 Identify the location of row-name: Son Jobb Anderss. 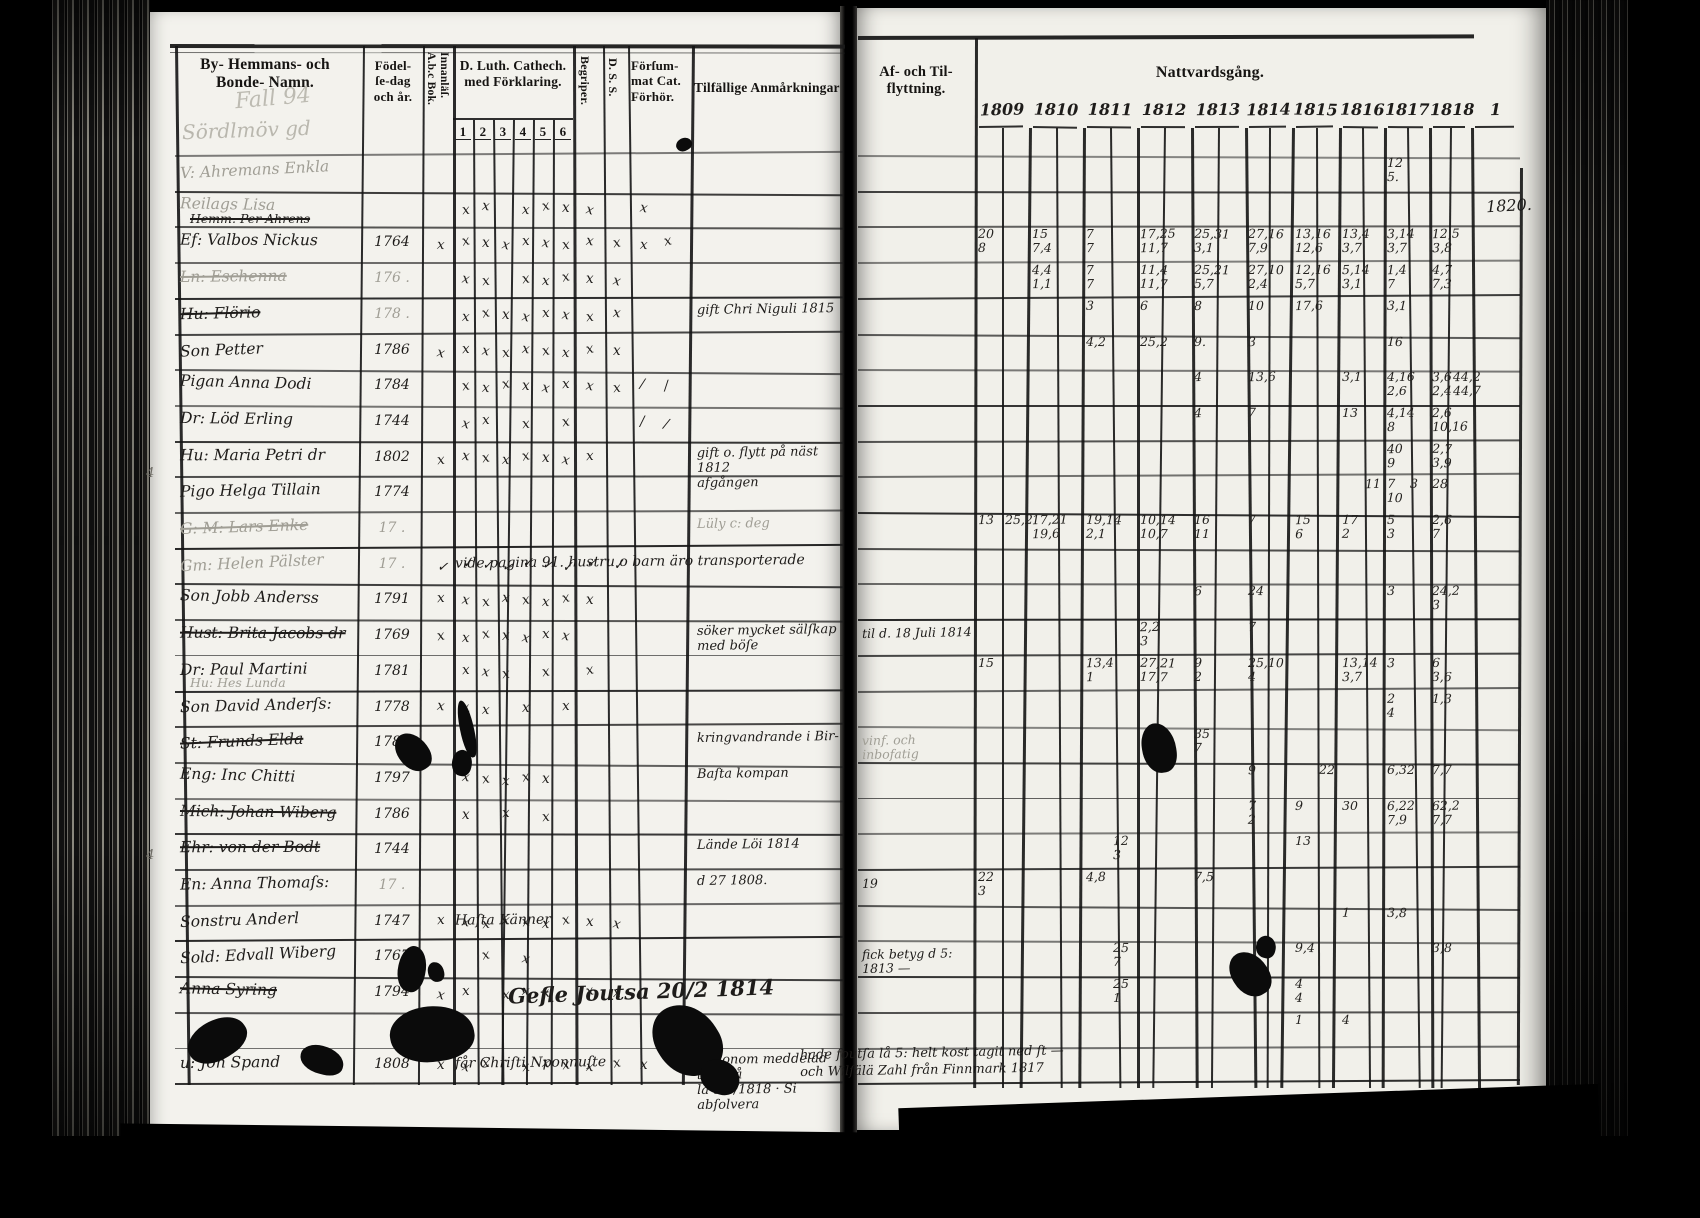
(249, 597).